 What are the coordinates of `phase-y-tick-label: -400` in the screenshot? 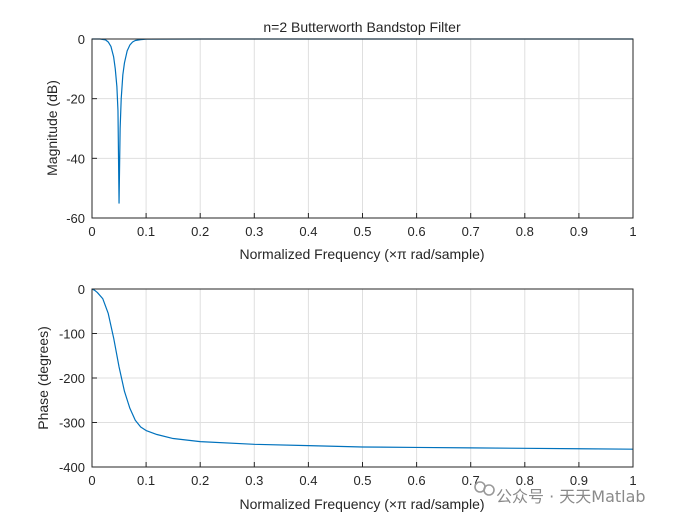 It's located at (72, 467).